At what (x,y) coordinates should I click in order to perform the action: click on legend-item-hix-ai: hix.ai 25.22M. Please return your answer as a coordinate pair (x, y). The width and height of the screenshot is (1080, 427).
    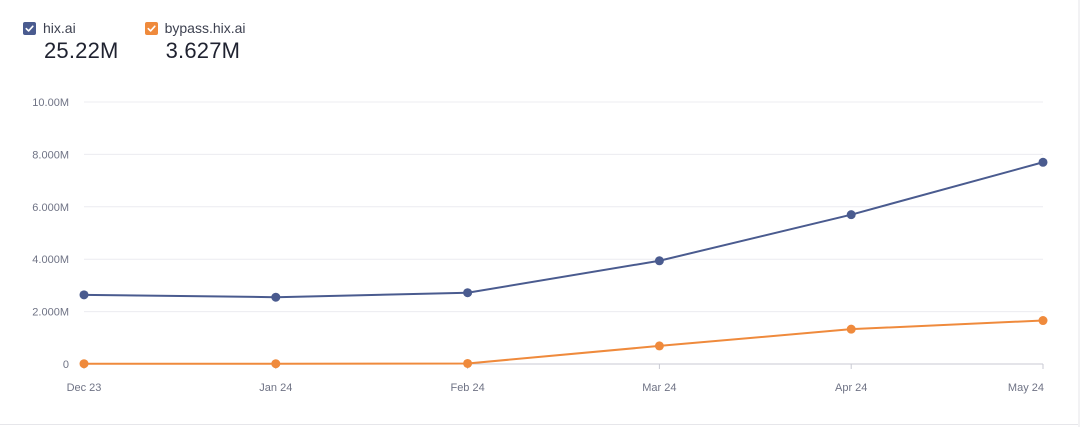
    Looking at the image, I should click on (71, 42).